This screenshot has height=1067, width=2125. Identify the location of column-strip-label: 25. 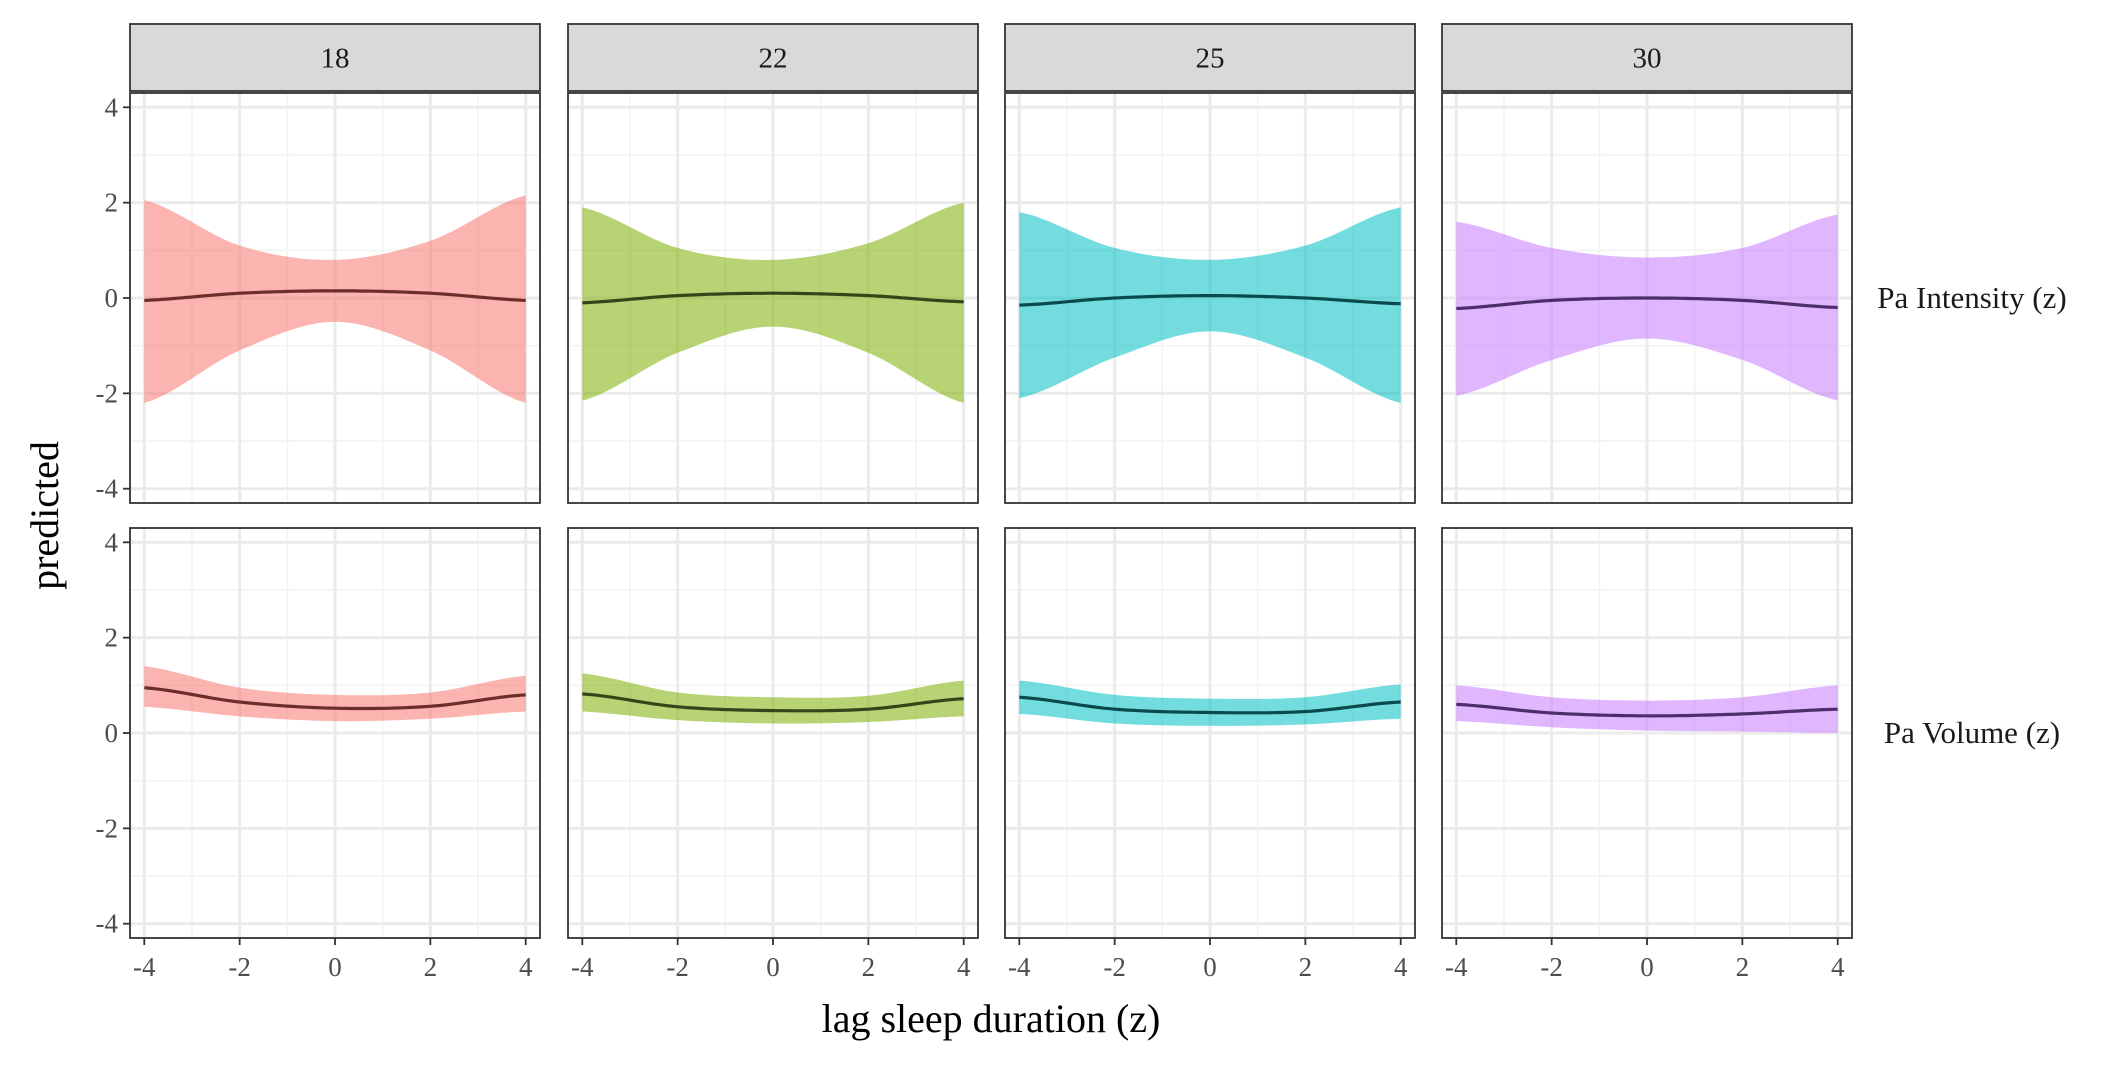
(1210, 59).